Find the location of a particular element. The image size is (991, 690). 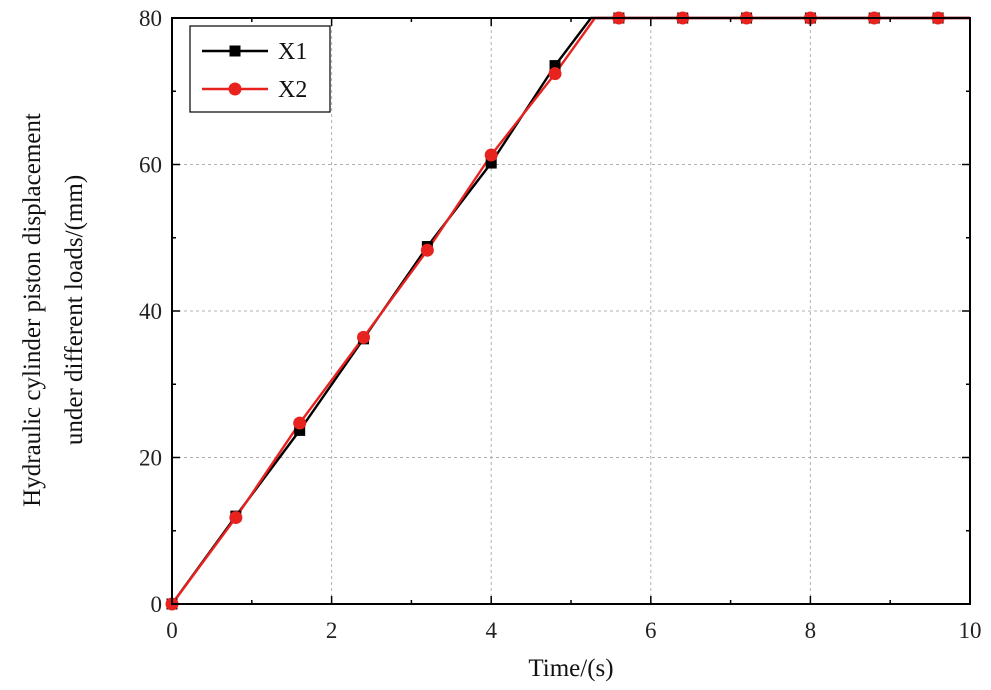

y-tick-label: 20 is located at coordinates (150, 458).